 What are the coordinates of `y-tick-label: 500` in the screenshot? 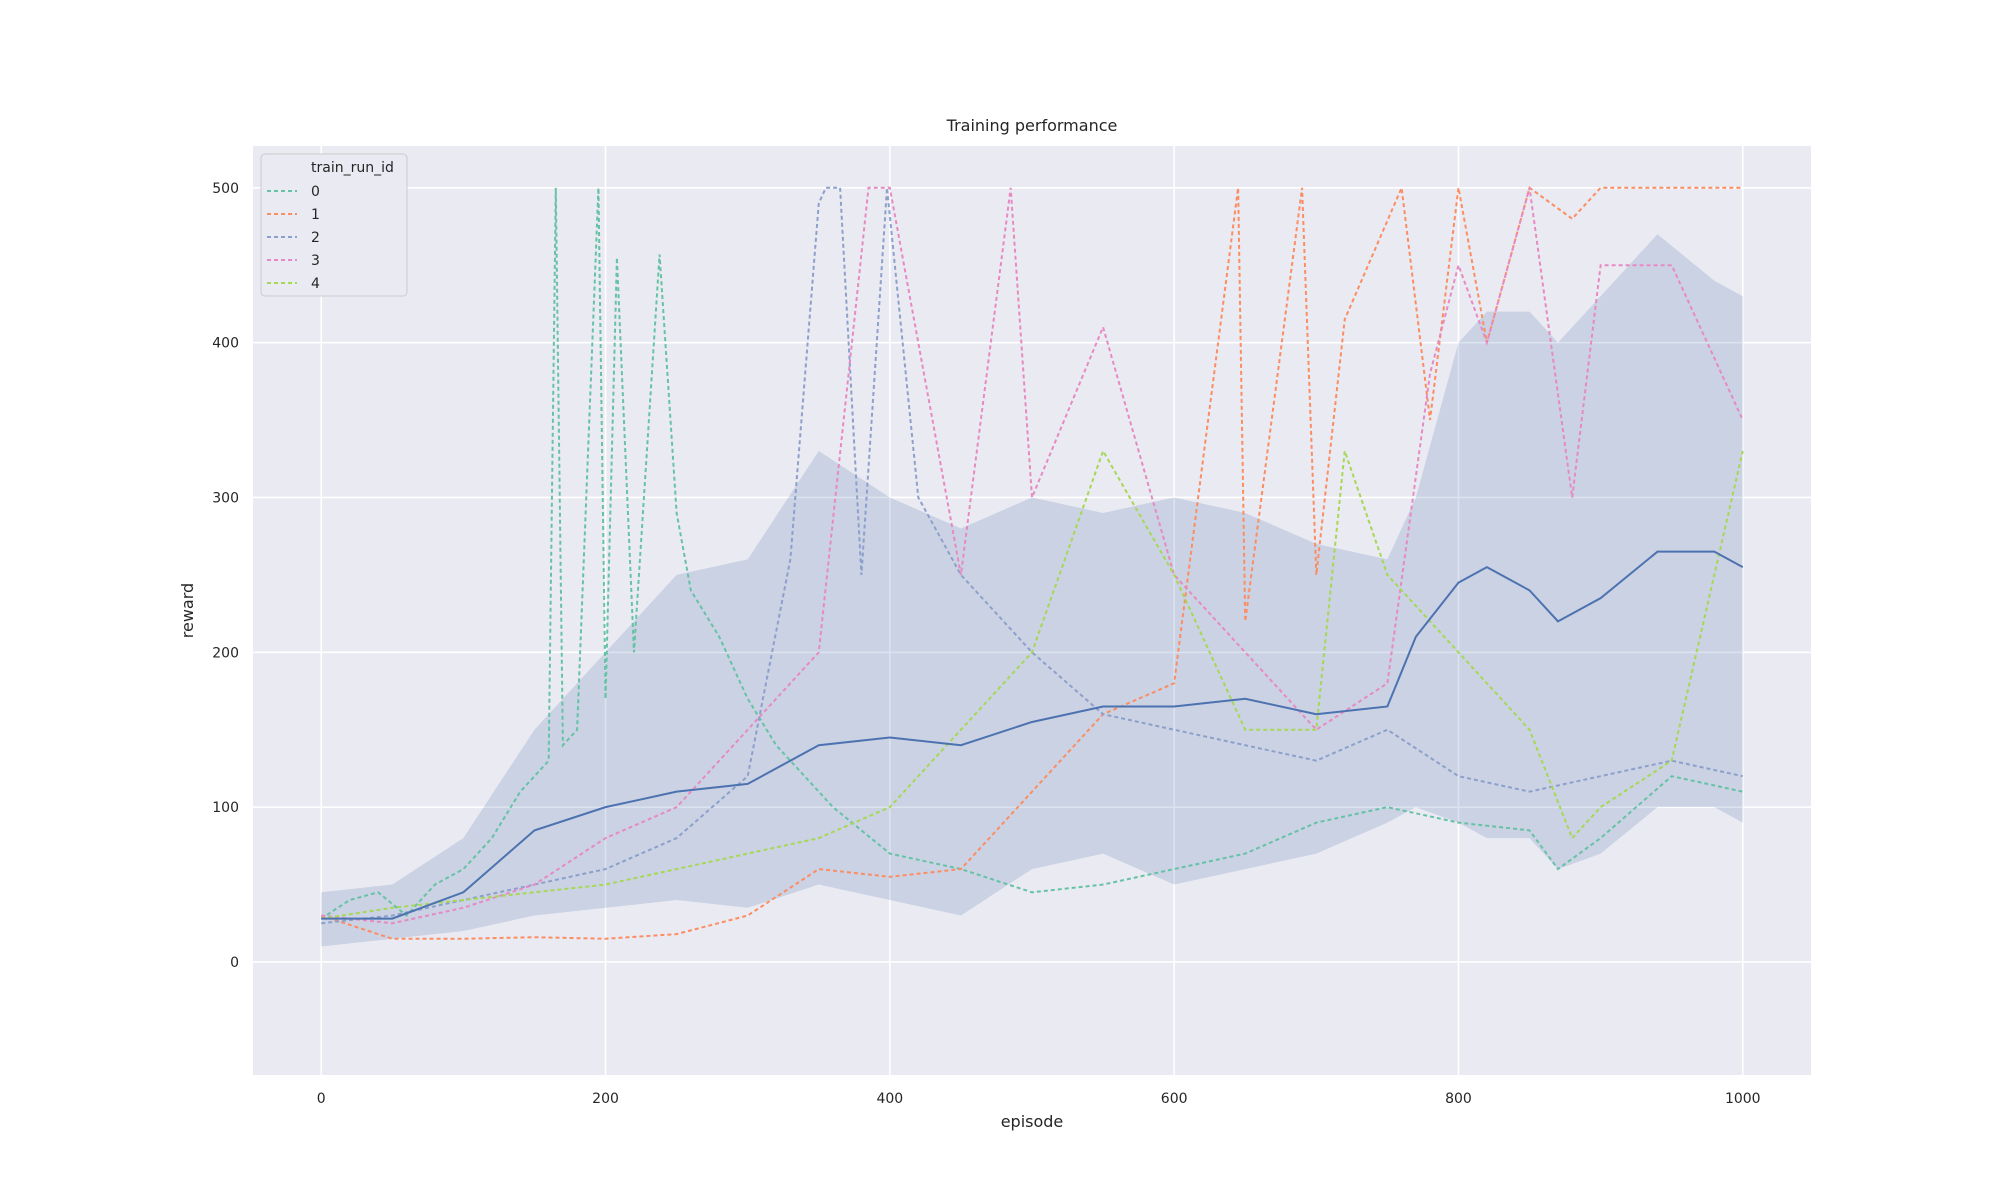 It's located at (225, 189).